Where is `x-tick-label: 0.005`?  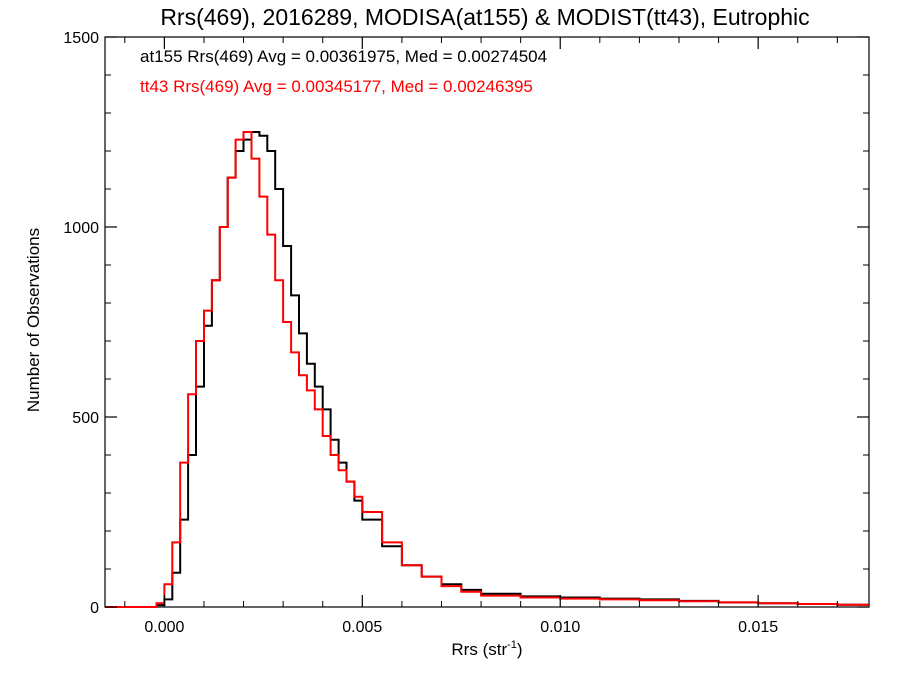 x-tick-label: 0.005 is located at coordinates (362, 627).